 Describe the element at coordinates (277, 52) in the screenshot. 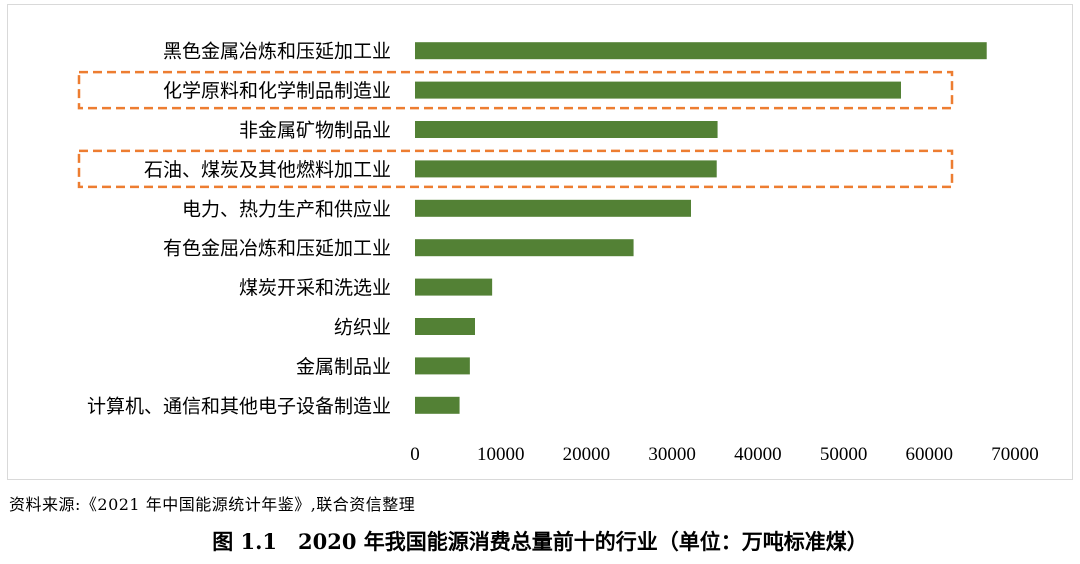

I see `category-label: 黑色金属冶炼和压延加工业` at that location.